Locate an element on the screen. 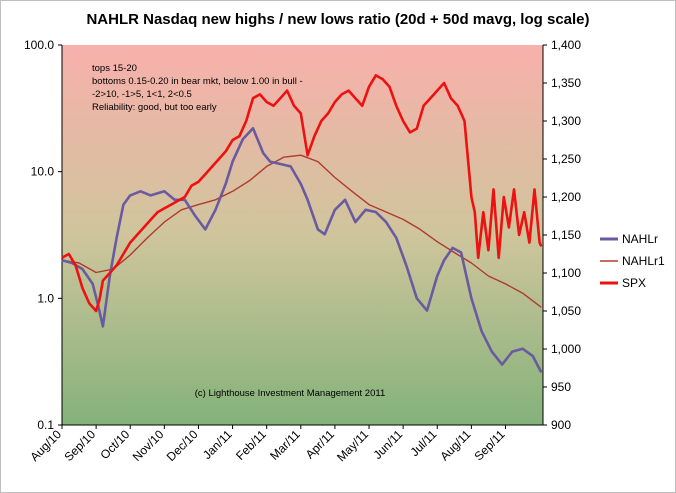  x-tick-label: Aug/10 is located at coordinates (45, 445).